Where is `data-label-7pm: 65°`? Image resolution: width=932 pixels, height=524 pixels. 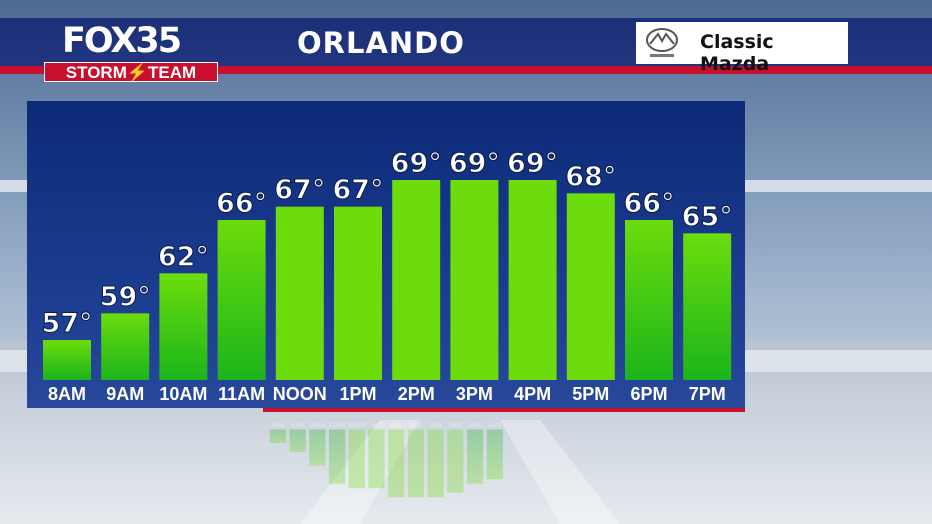 data-label-7pm: 65° is located at coordinates (707, 216).